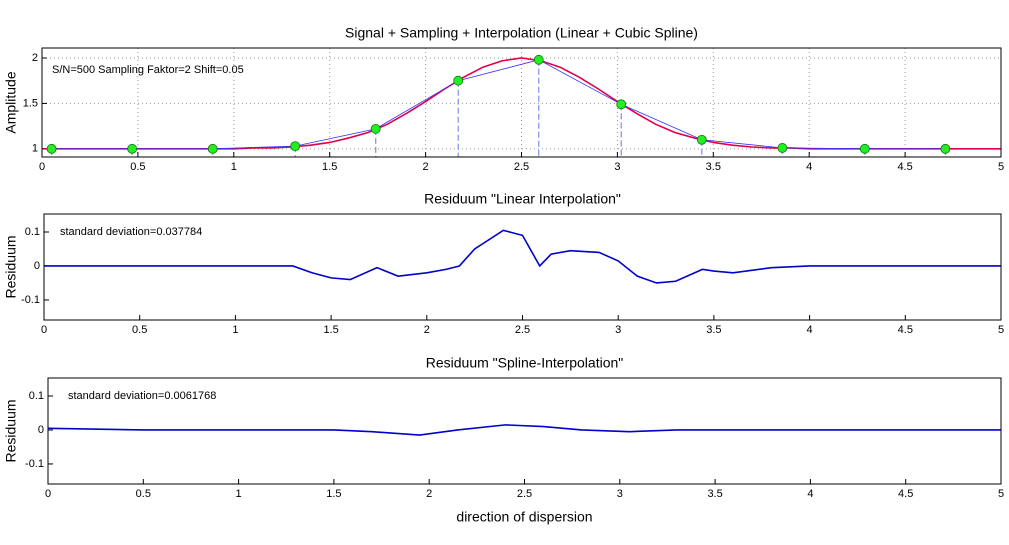  I want to click on annotation: standard deviation=0.0061768, so click(142, 396).